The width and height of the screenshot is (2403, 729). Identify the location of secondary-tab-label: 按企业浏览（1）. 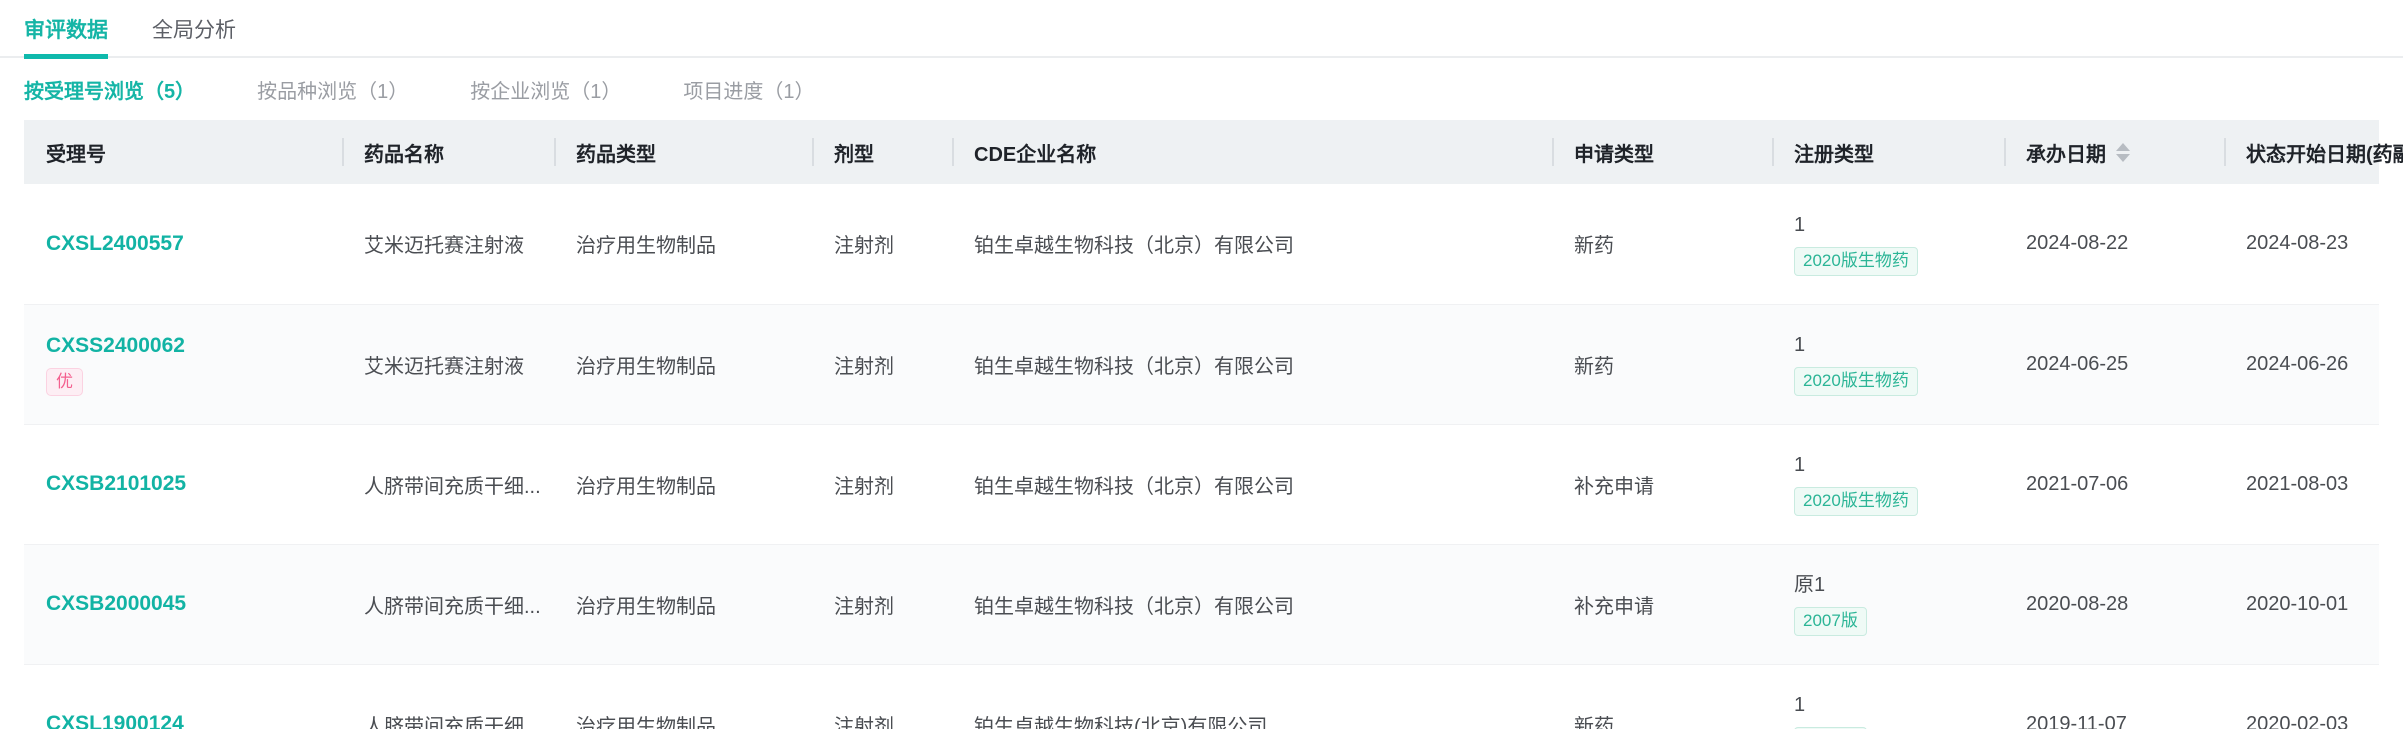
(546, 91).